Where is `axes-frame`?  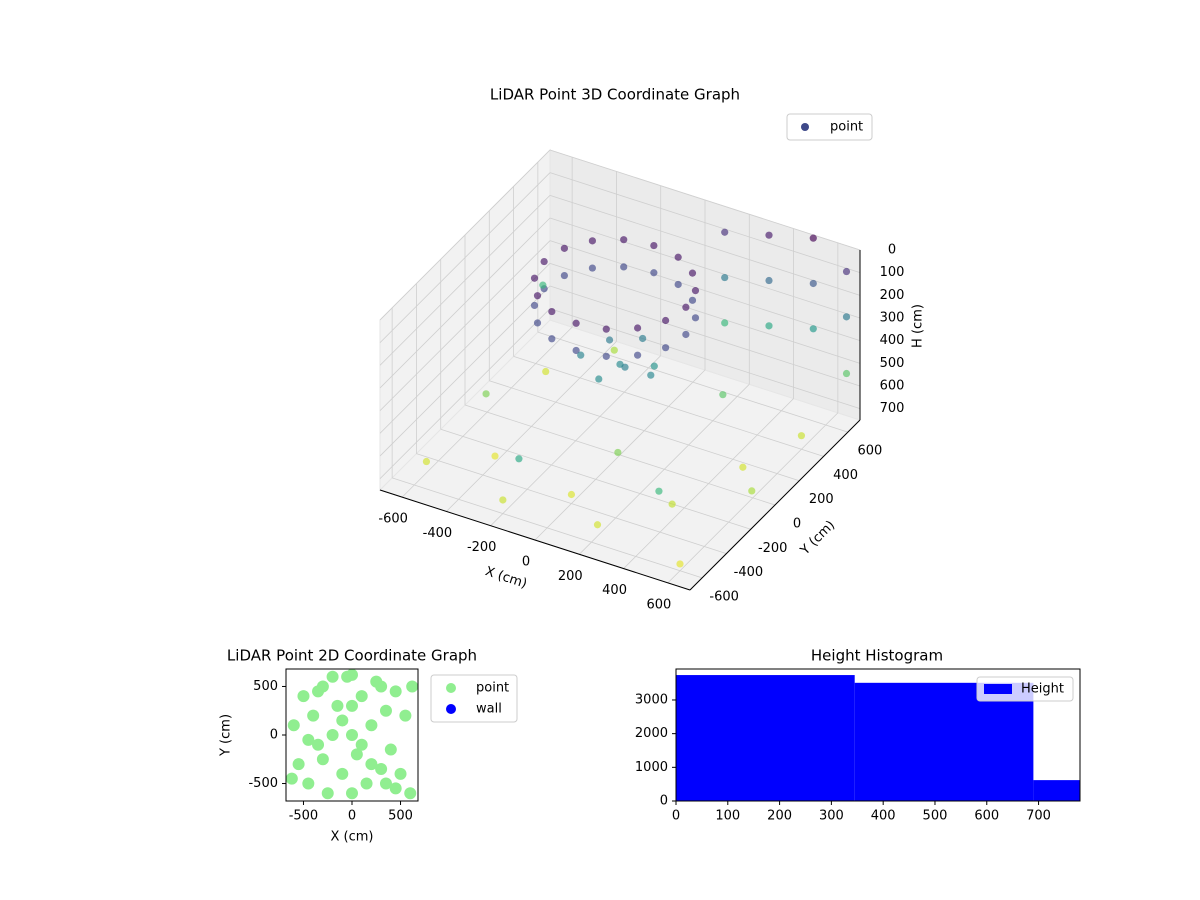 axes-frame is located at coordinates (878, 735).